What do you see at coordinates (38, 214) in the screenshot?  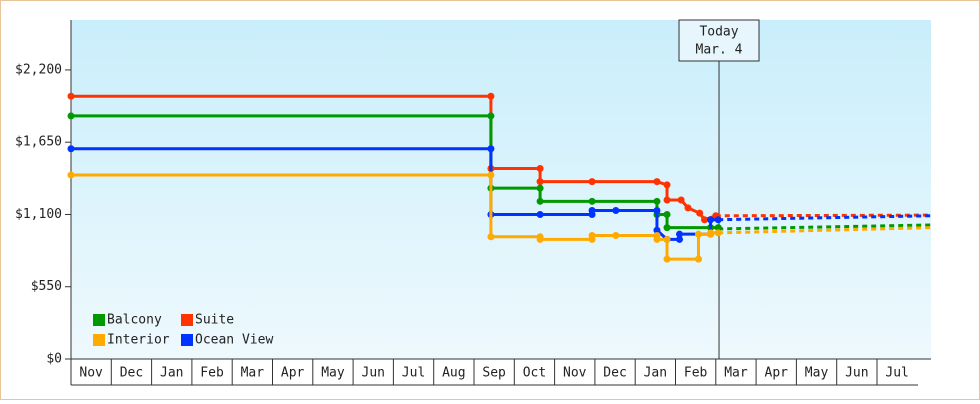 I see `y-tick-label: $1,100` at bounding box center [38, 214].